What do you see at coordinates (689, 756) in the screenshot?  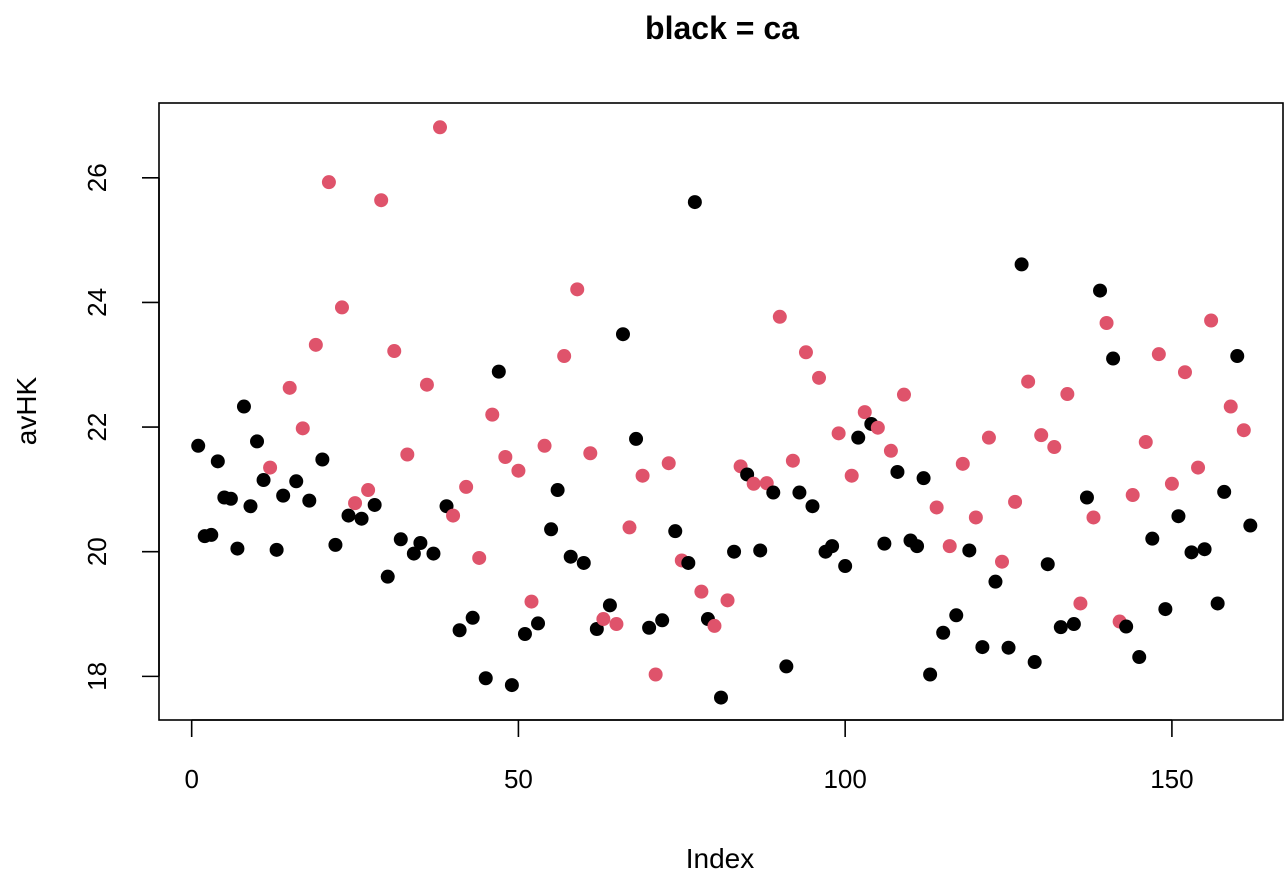 I see `x-axis: 0 50 100 150` at bounding box center [689, 756].